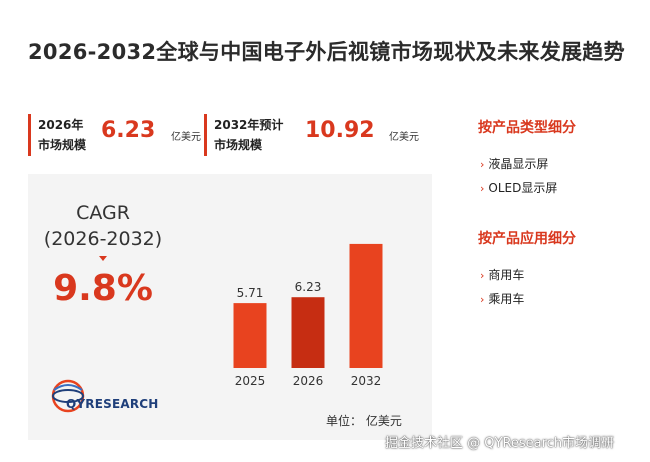  I want to click on stat-value: 6.23, so click(128, 130).